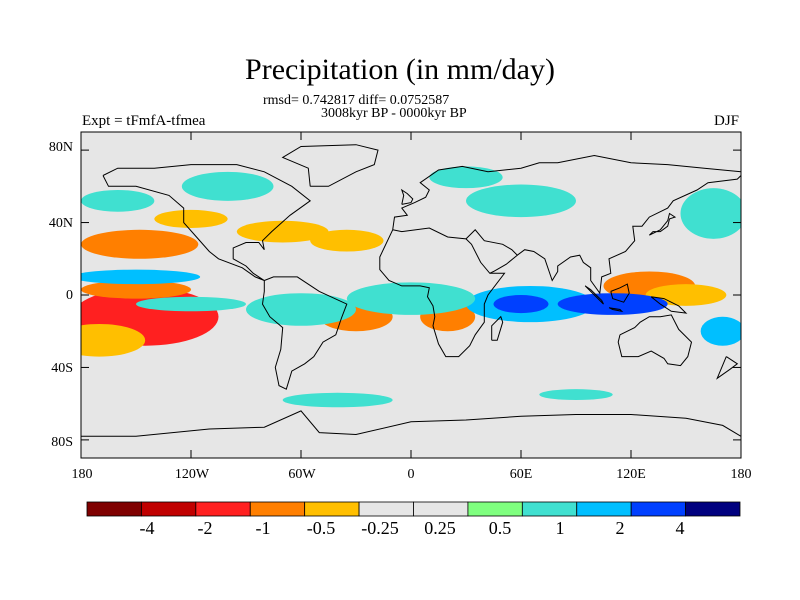 The height and width of the screenshot is (600, 800). Describe the element at coordinates (321, 528) in the screenshot. I see `colorbar-label: -0.5` at that location.